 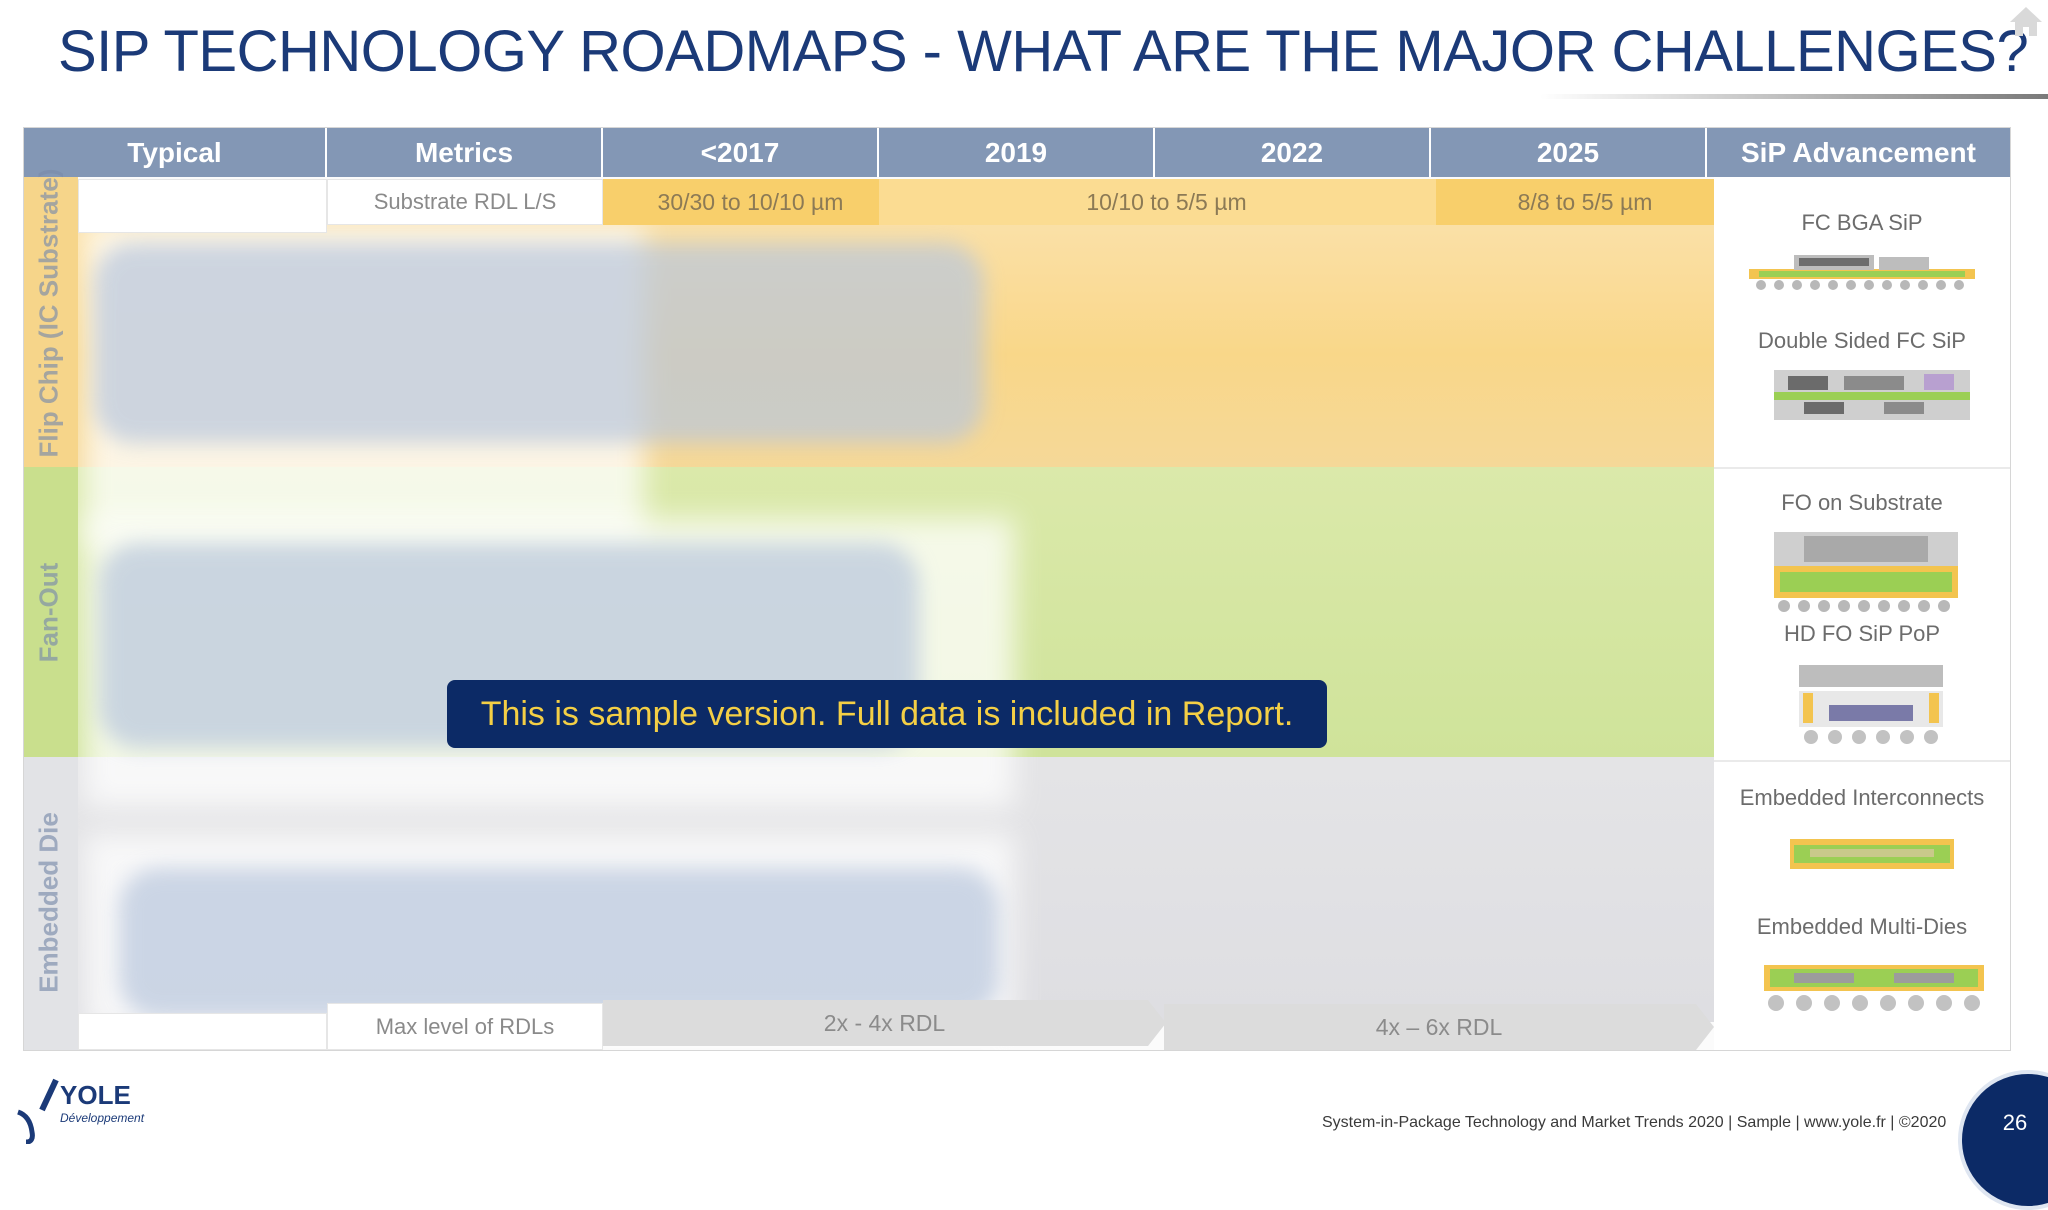 I want to click on side-band-embedded-die: Embedded Die, so click(x=51, y=903).